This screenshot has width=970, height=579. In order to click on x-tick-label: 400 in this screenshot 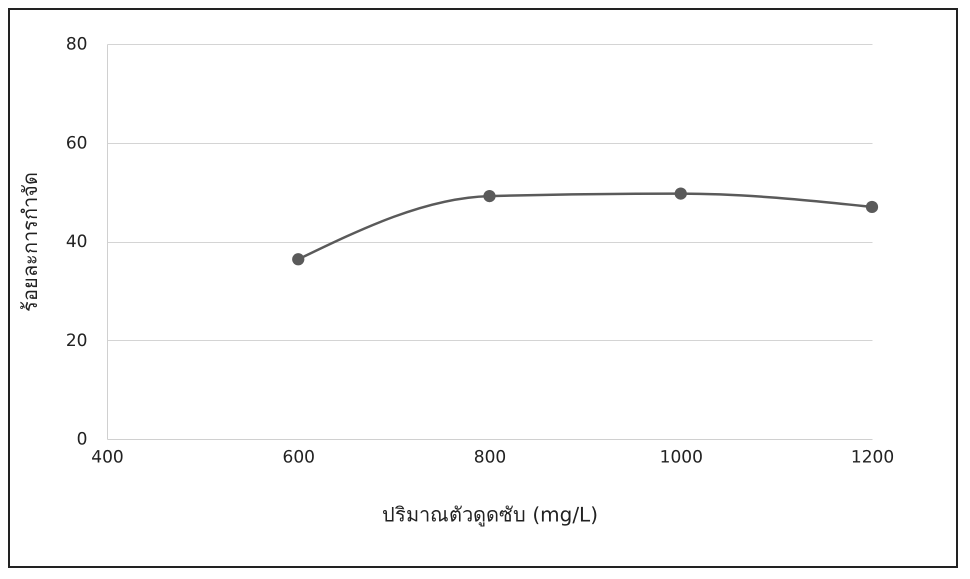, I will do `click(107, 458)`.